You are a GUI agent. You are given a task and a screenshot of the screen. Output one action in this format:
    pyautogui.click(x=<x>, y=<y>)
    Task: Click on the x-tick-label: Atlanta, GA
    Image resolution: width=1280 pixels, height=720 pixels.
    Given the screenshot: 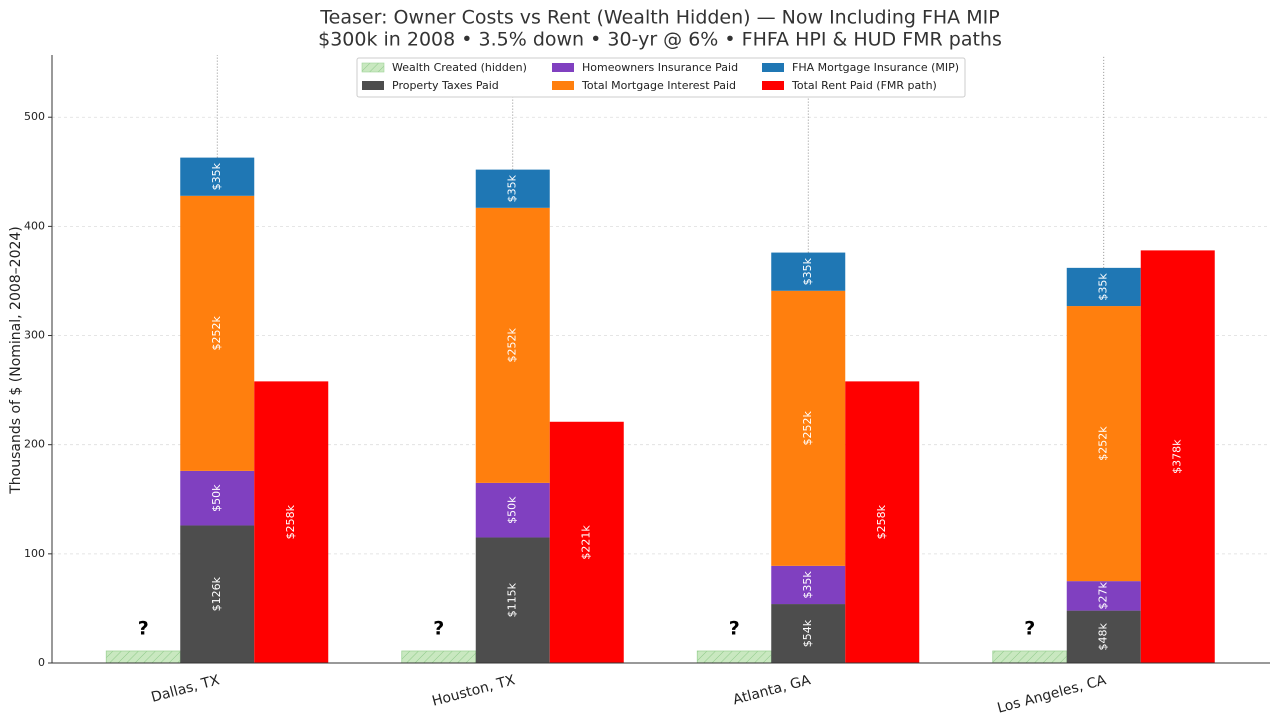 What is the action you would take?
    pyautogui.click(x=771, y=690)
    